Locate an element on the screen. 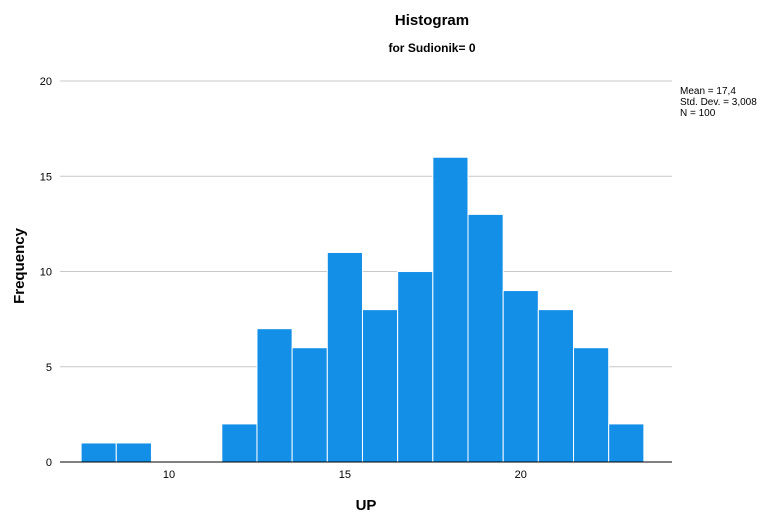 The height and width of the screenshot is (518, 770). stats-mean: Mean = 17,4 is located at coordinates (708, 91).